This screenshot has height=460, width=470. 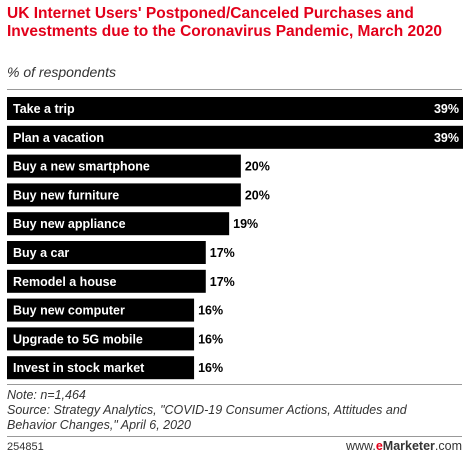 I want to click on chart-id: 254851, so click(x=25, y=447).